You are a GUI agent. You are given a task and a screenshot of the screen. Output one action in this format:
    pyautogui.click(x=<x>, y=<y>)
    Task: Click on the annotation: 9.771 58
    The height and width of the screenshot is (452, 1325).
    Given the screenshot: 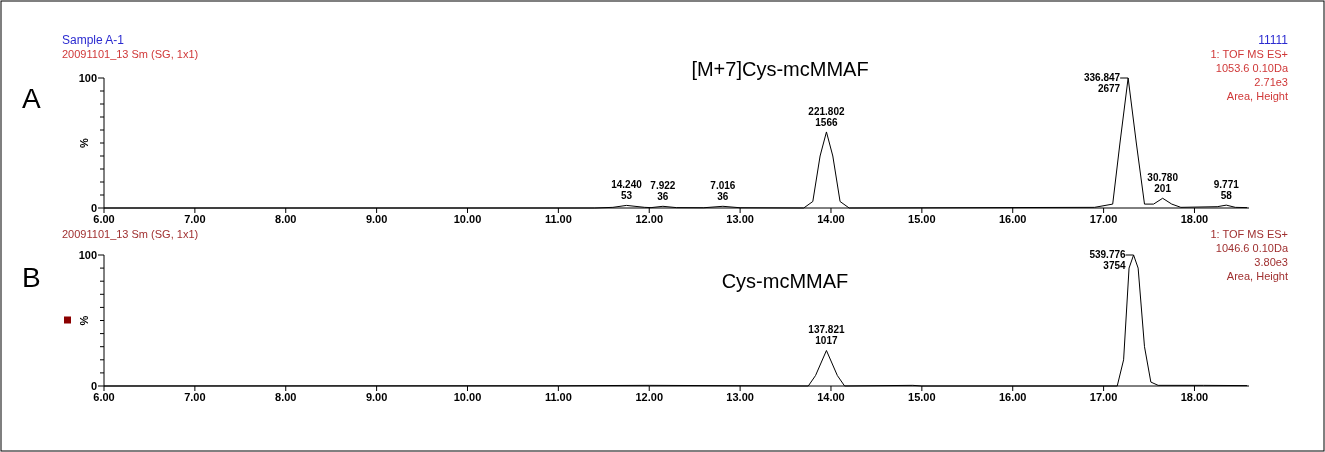 What is the action you would take?
    pyautogui.click(x=1226, y=190)
    